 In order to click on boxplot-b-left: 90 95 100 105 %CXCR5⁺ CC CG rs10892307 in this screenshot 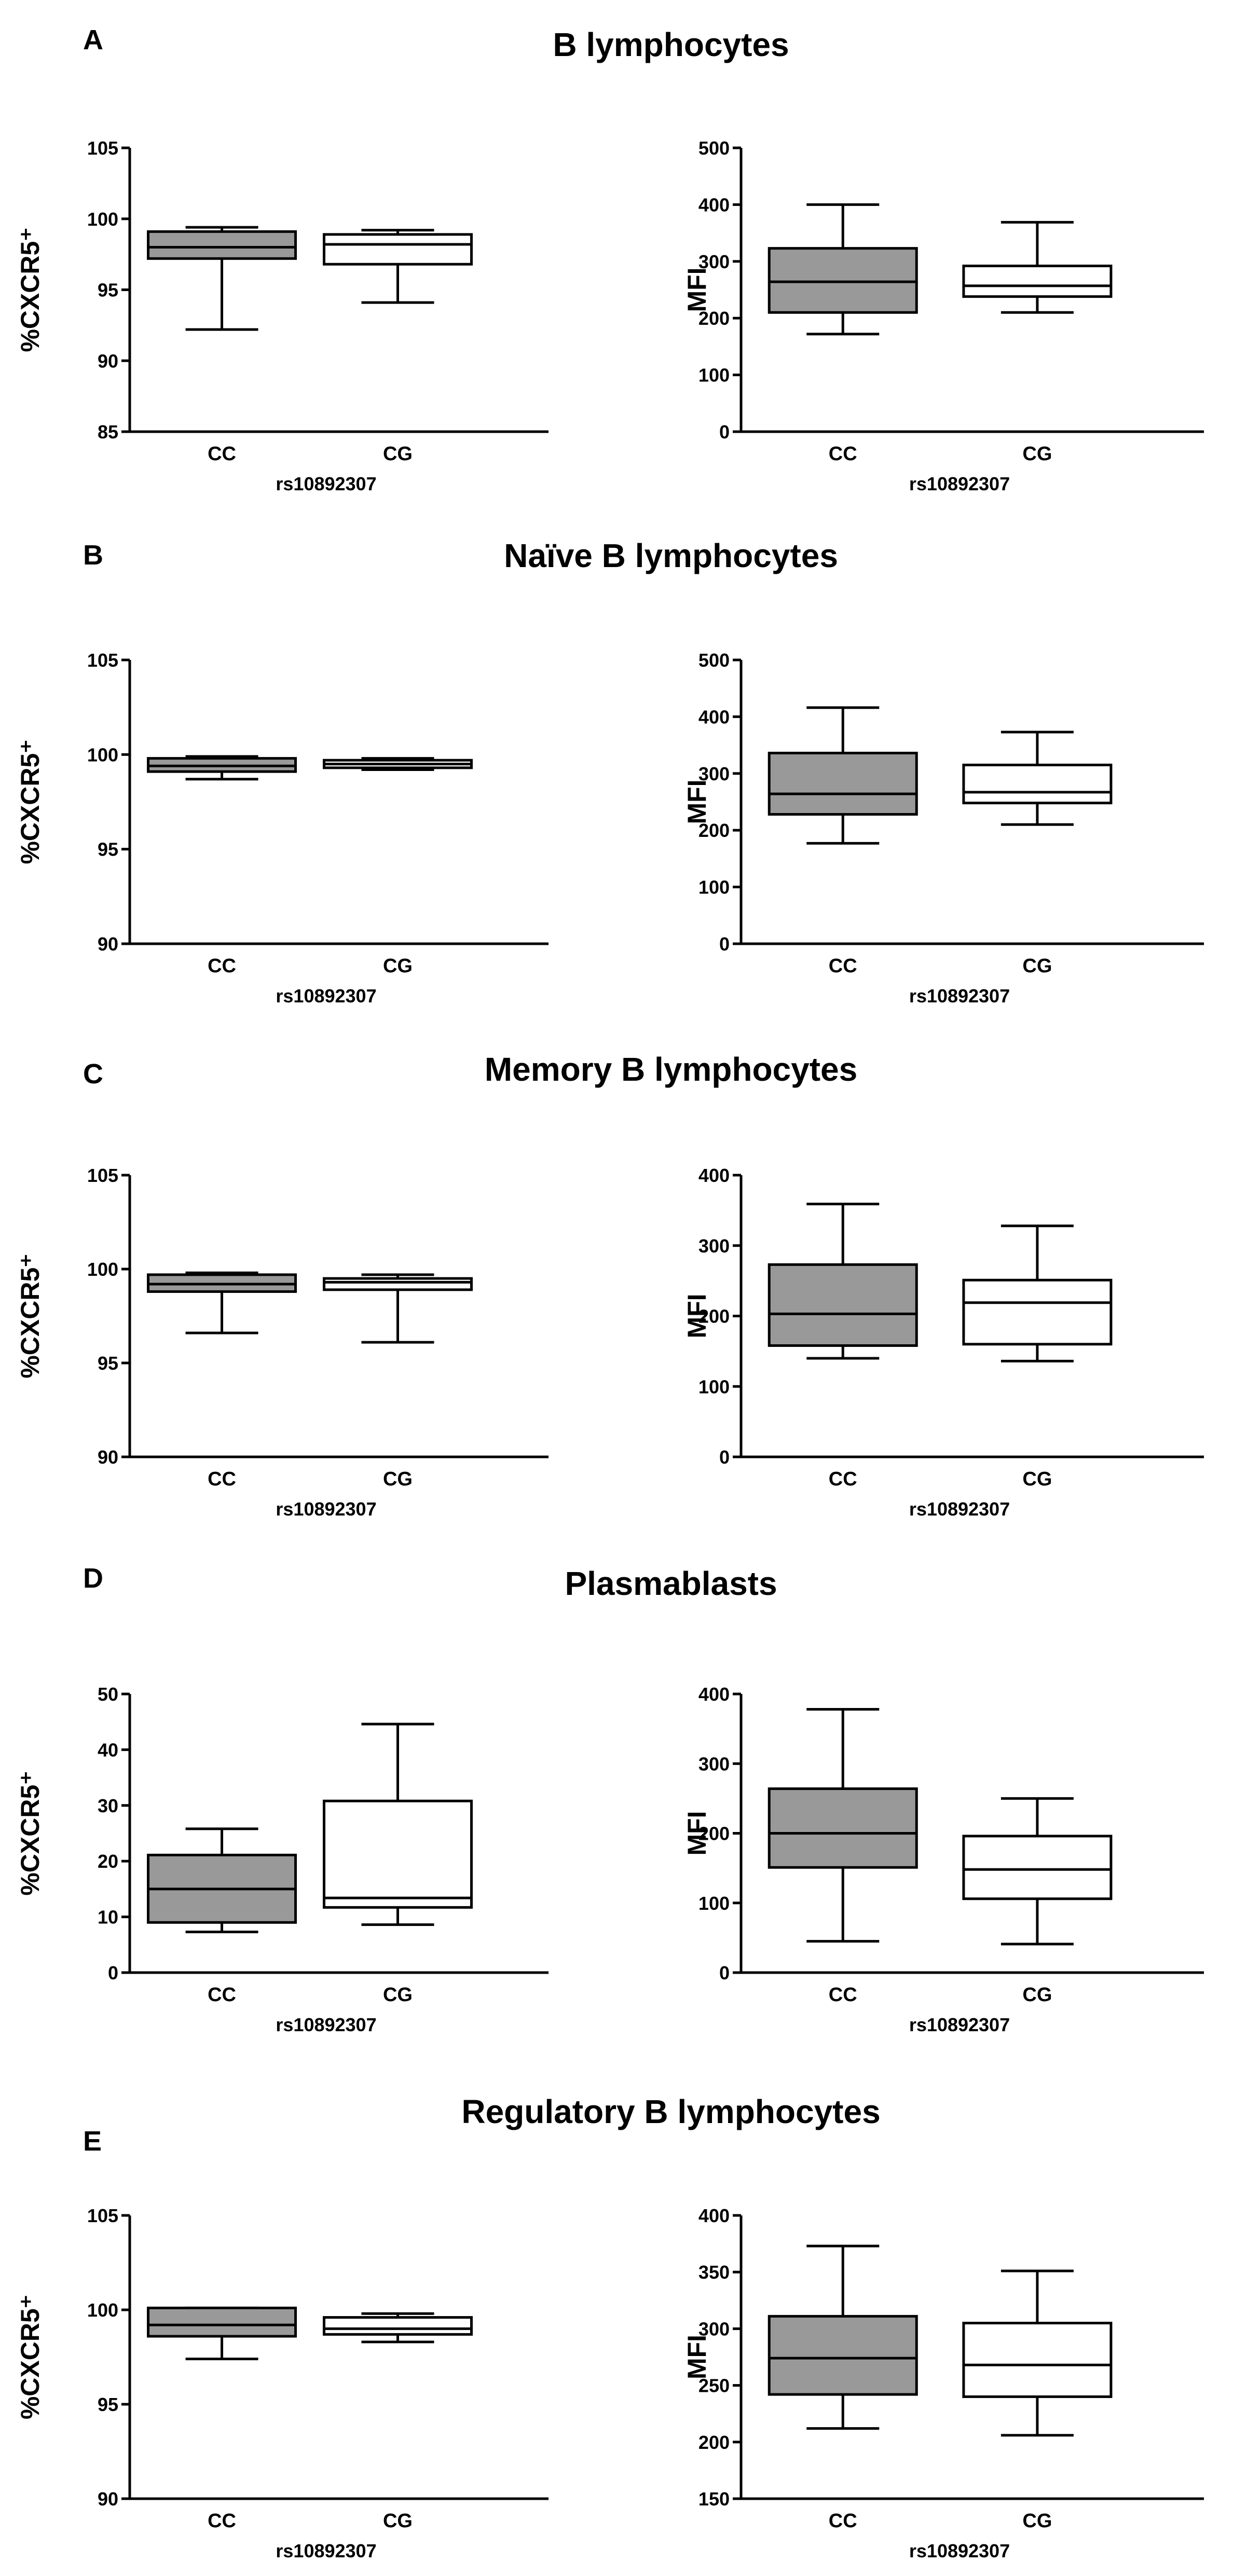, I will do `click(282, 828)`.